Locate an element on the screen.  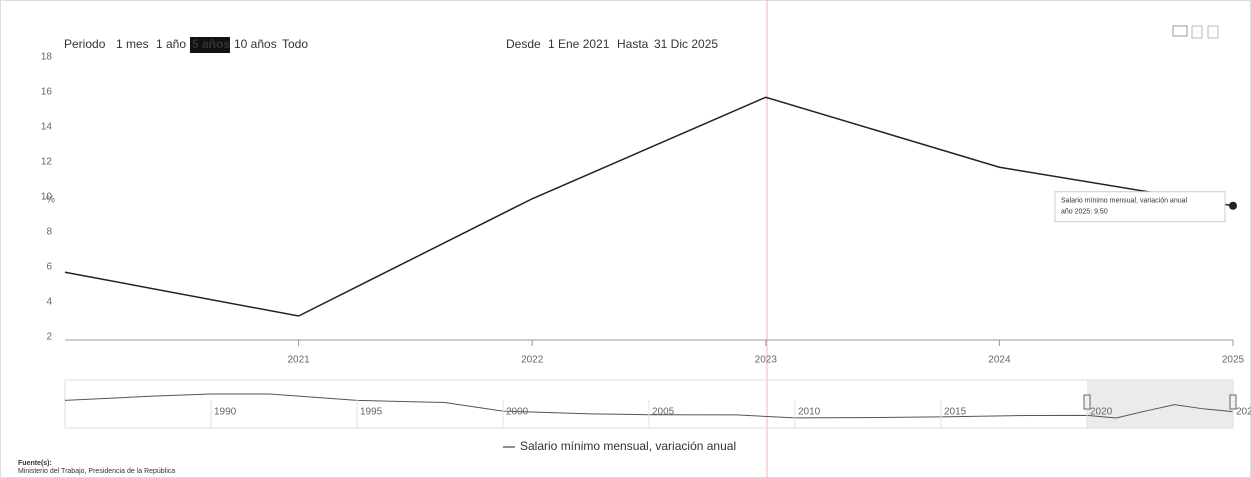
navigator-tick-label: 2000 is located at coordinates (517, 412).